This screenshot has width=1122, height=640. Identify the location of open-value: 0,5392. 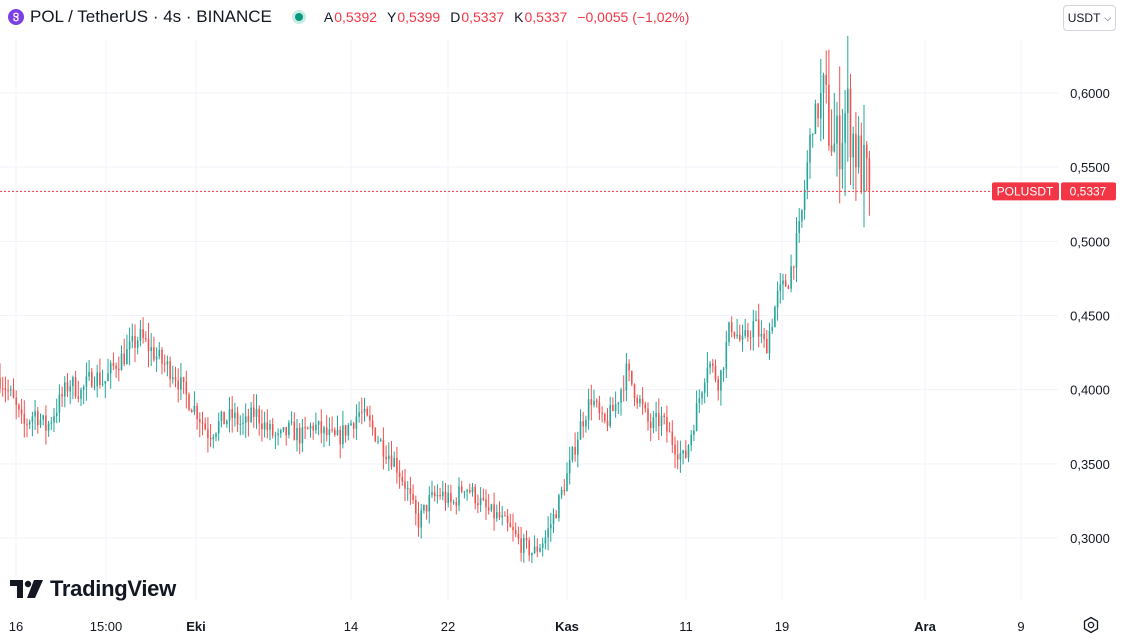
(356, 17).